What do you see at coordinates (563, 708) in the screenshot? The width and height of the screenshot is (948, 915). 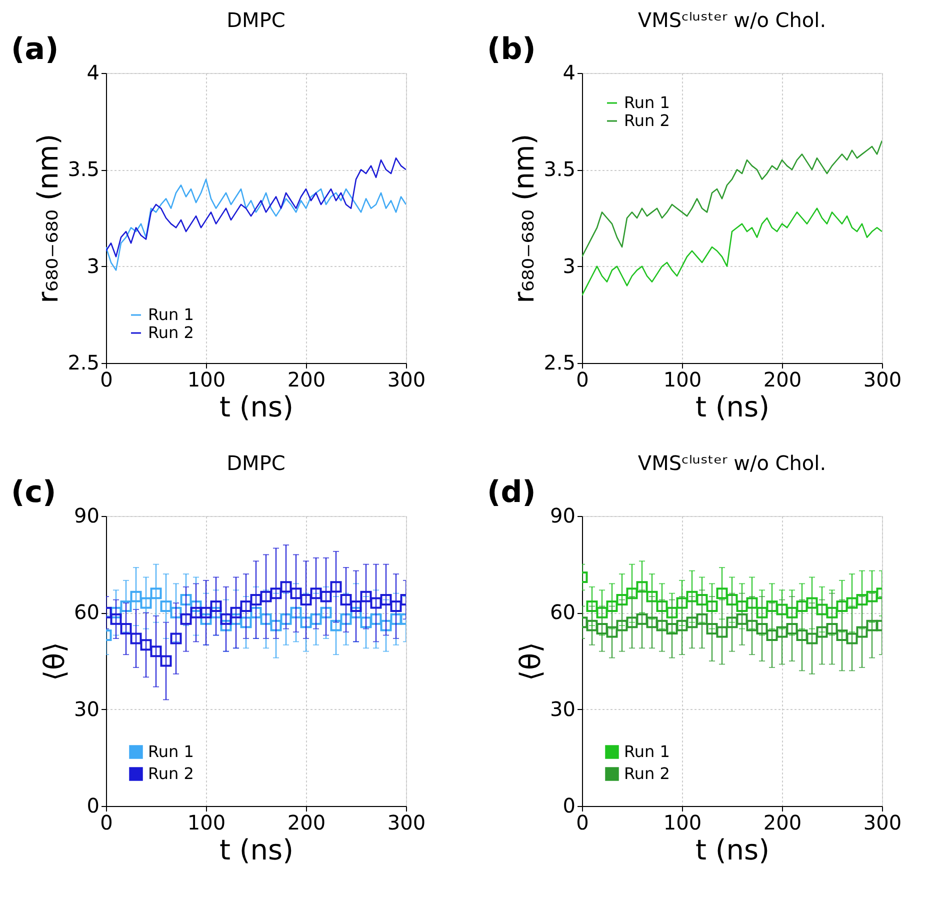 I see `y-tick-label: 30` at bounding box center [563, 708].